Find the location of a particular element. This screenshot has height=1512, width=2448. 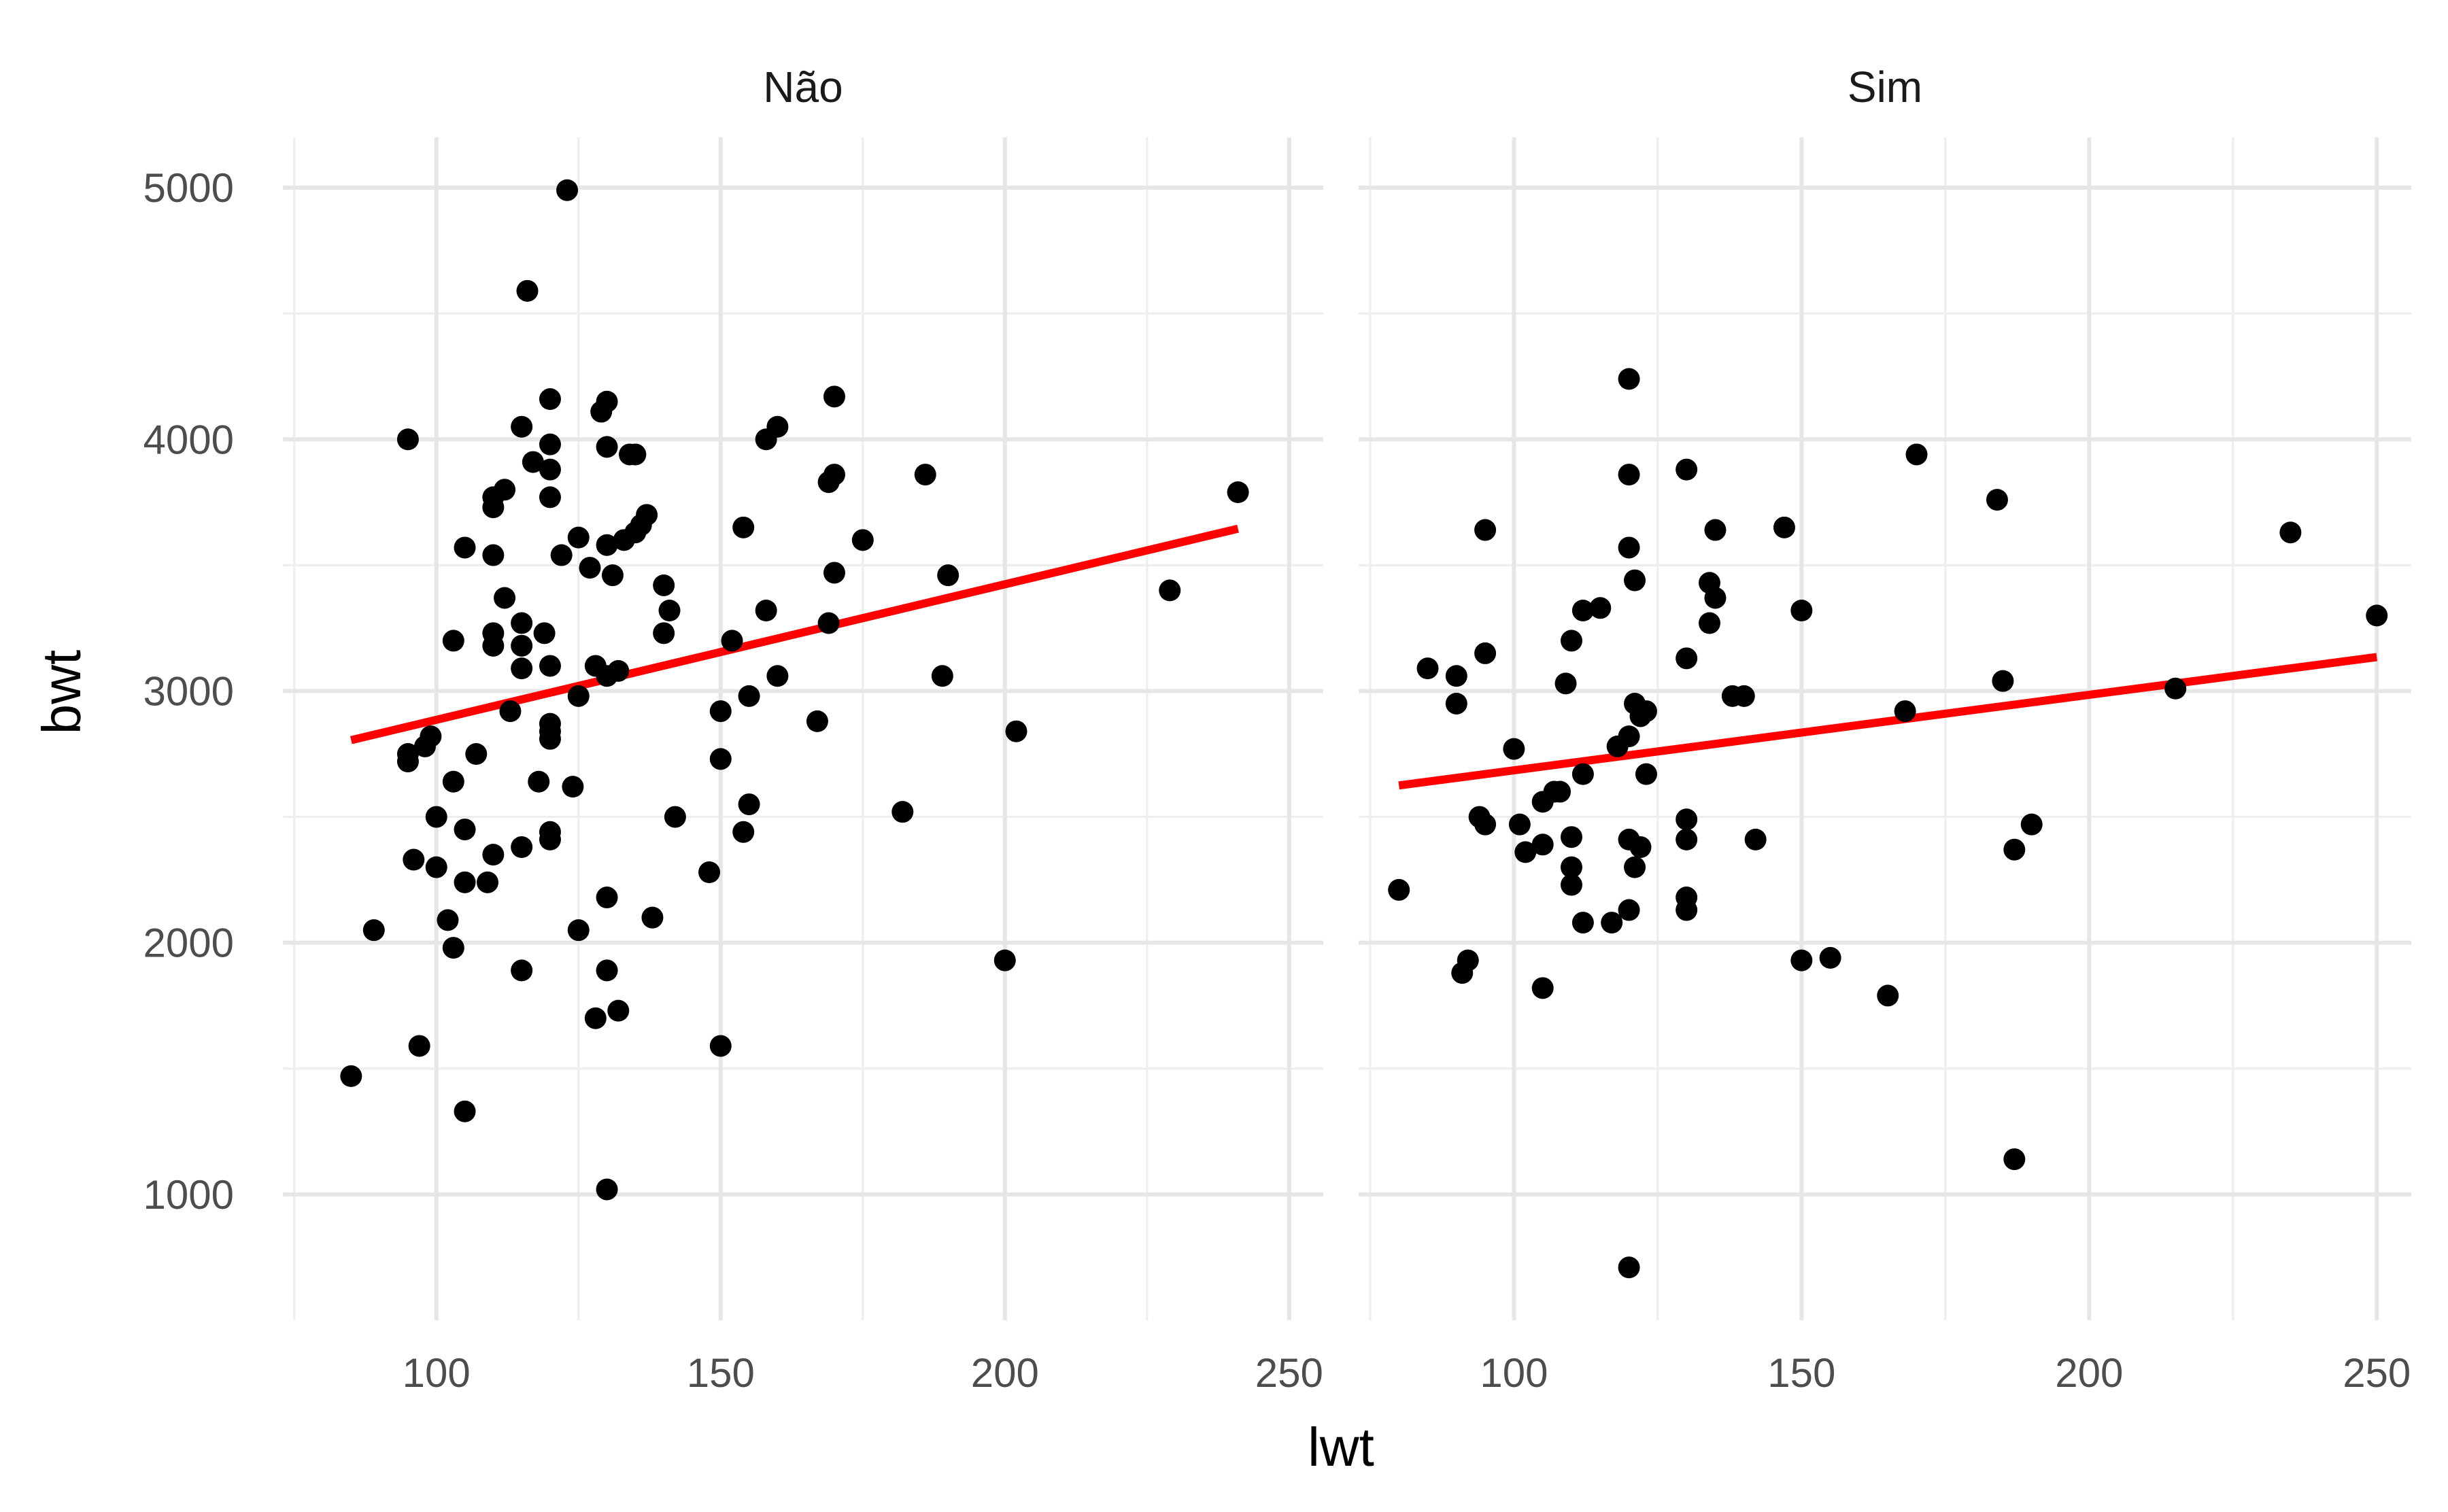

x-tick-label: 250 is located at coordinates (2377, 1373).